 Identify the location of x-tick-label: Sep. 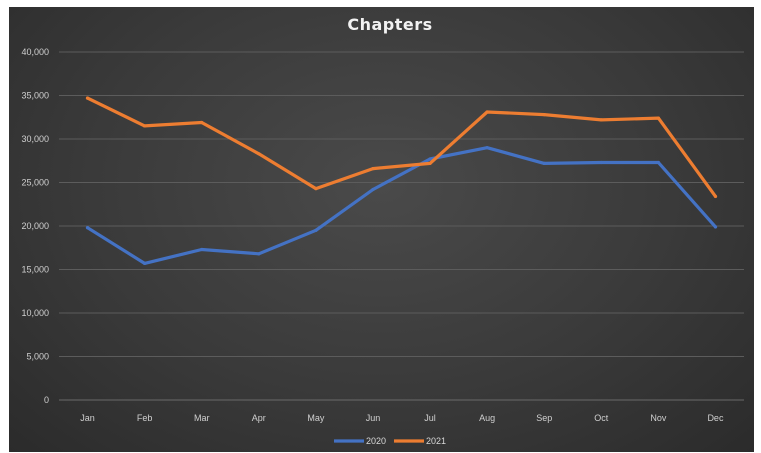
(544, 418).